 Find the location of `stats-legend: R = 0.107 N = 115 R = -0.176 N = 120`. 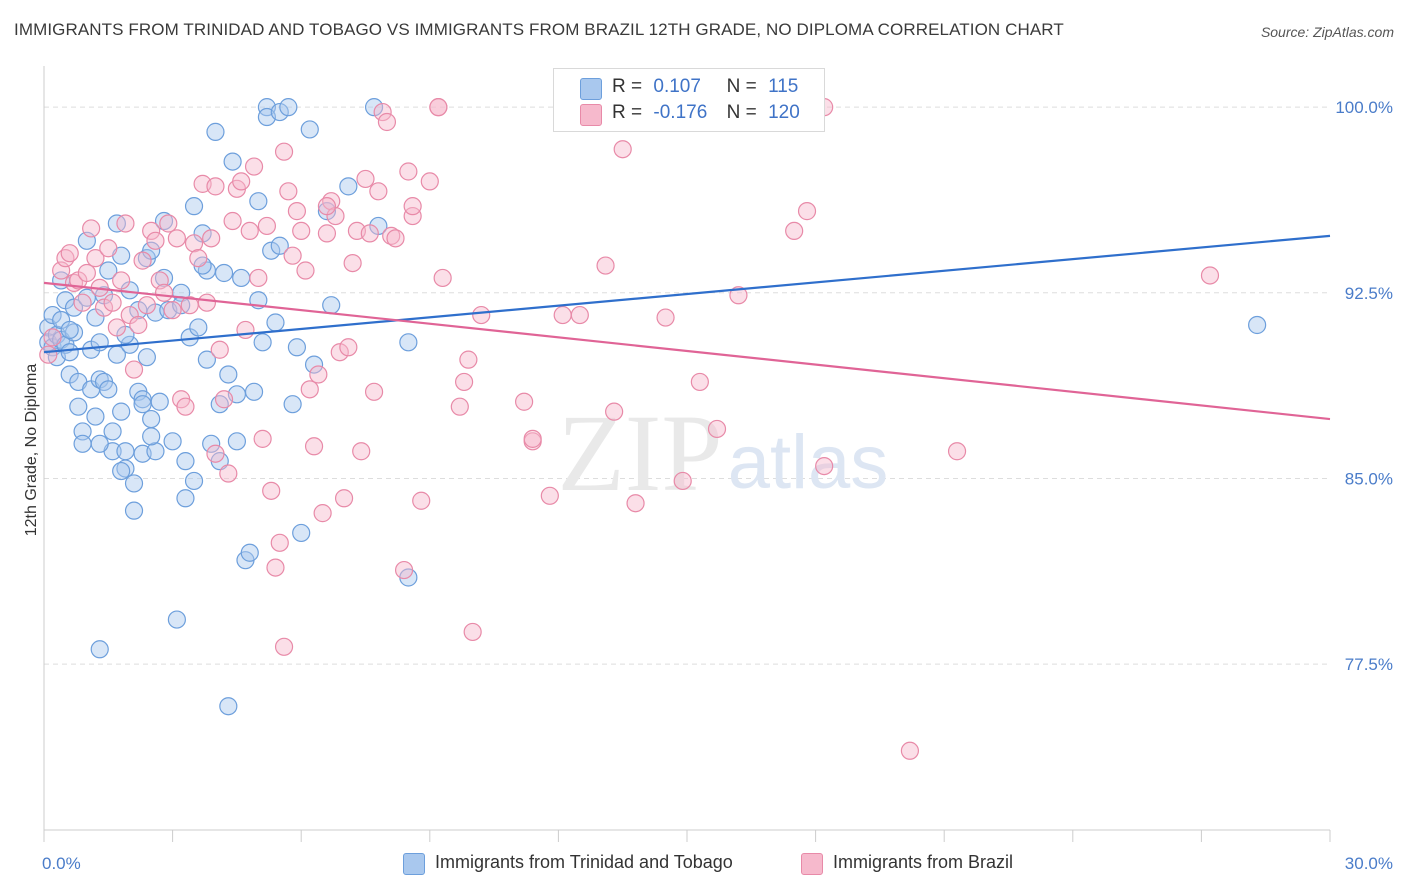

stats-legend: R = 0.107 N = 115 R = -0.176 N = 120 is located at coordinates (689, 100).